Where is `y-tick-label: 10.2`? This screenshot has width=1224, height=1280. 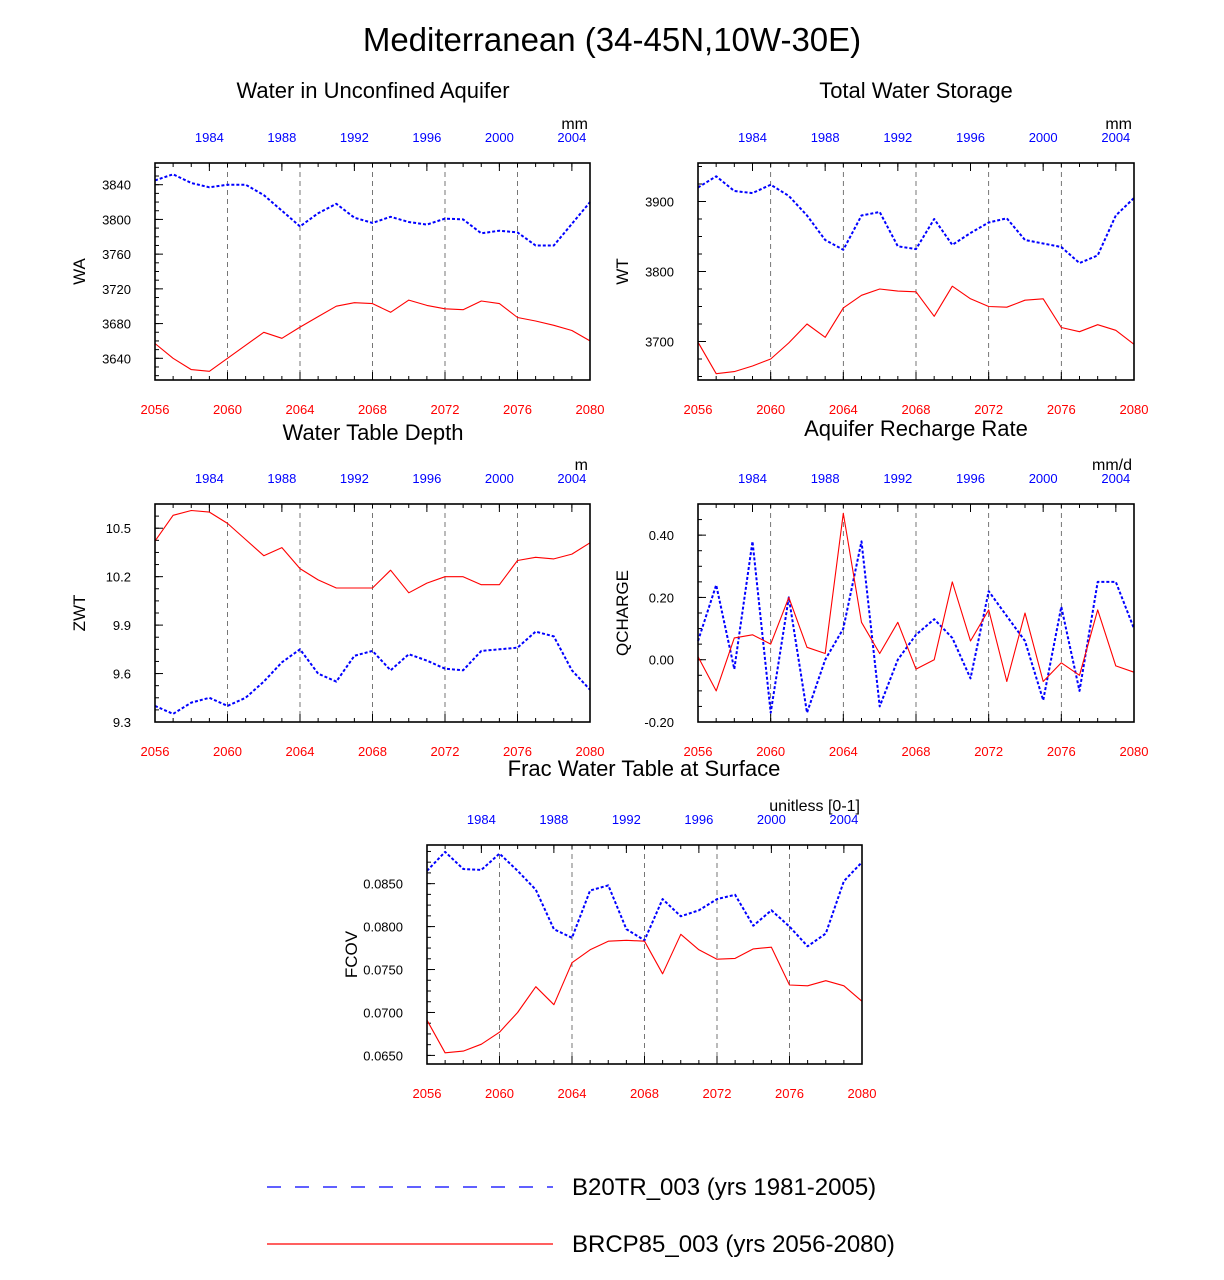
y-tick-label: 10.2 is located at coordinates (118, 577).